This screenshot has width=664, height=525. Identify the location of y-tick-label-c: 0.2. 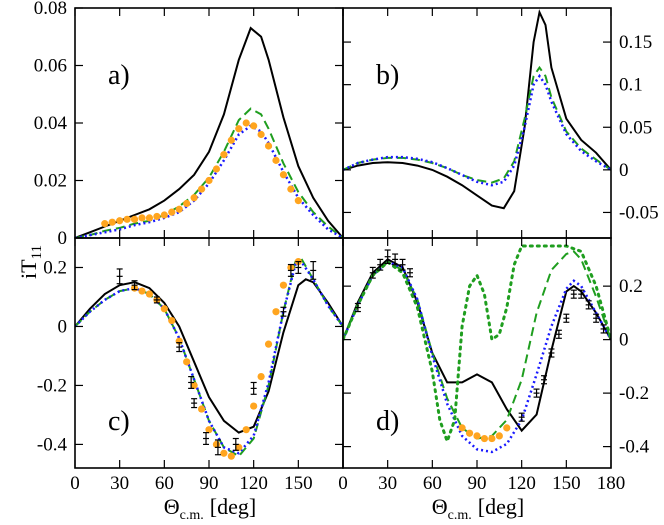
(55, 267).